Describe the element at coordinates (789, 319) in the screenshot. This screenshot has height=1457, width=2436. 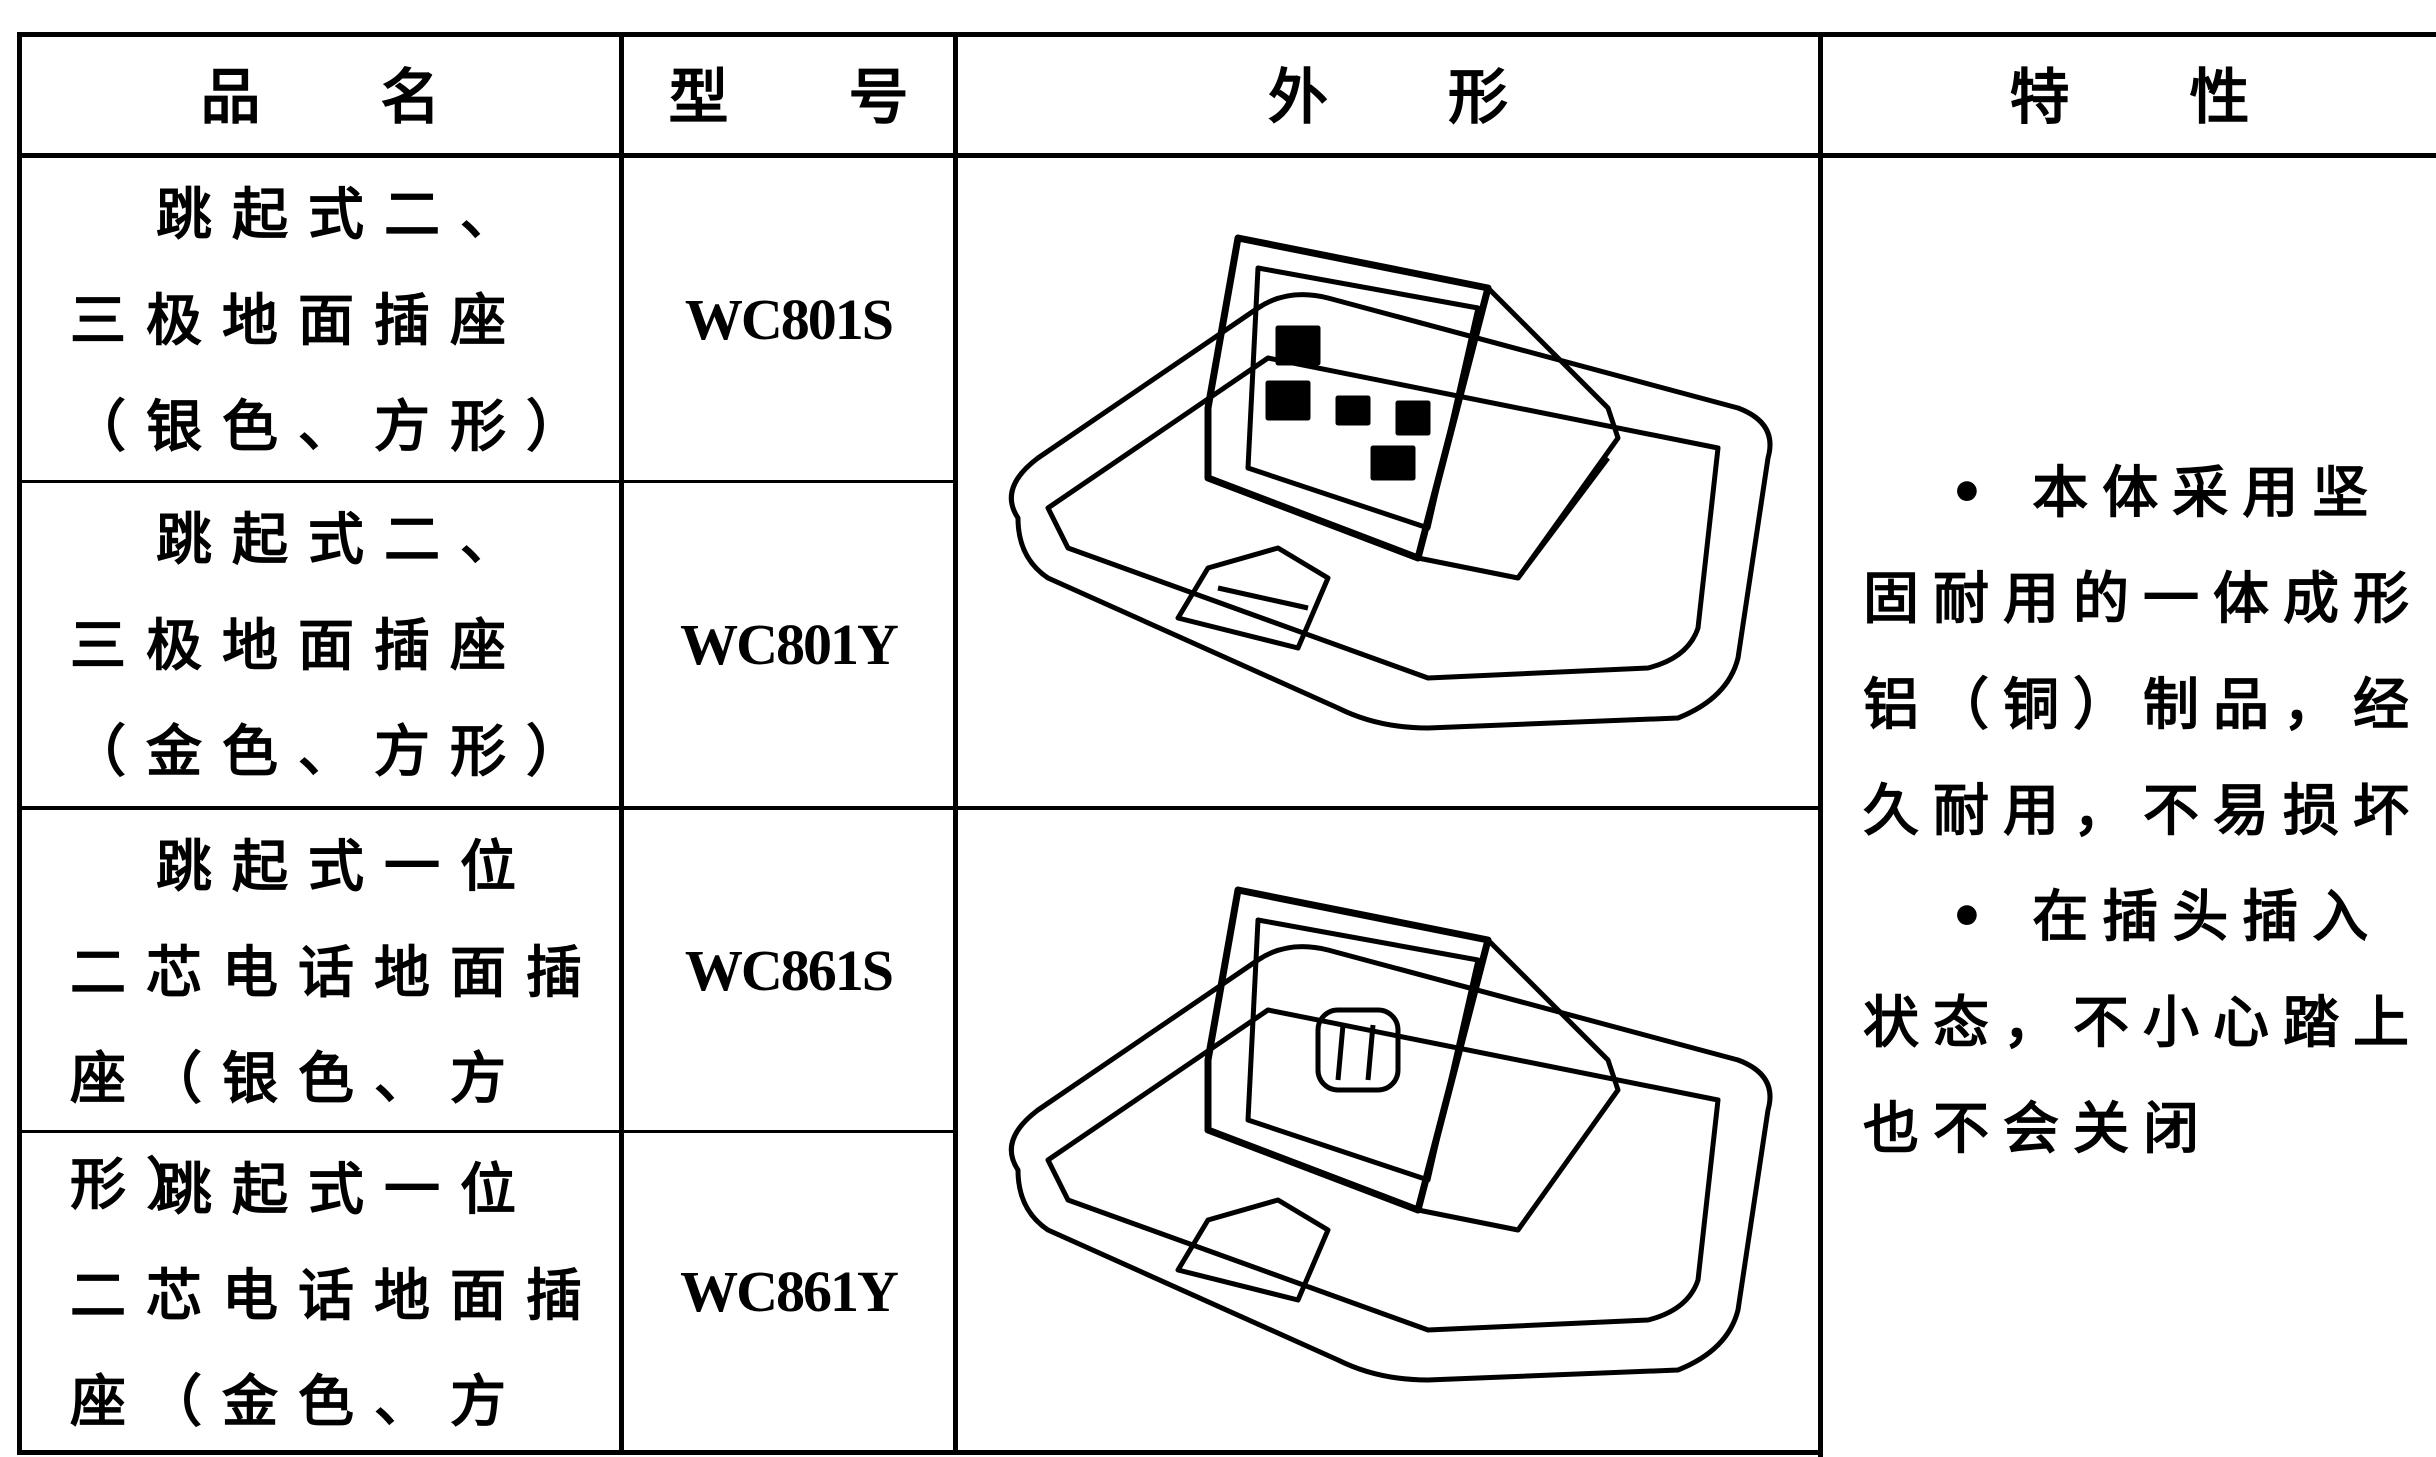
I see `product-model: WC801S` at that location.